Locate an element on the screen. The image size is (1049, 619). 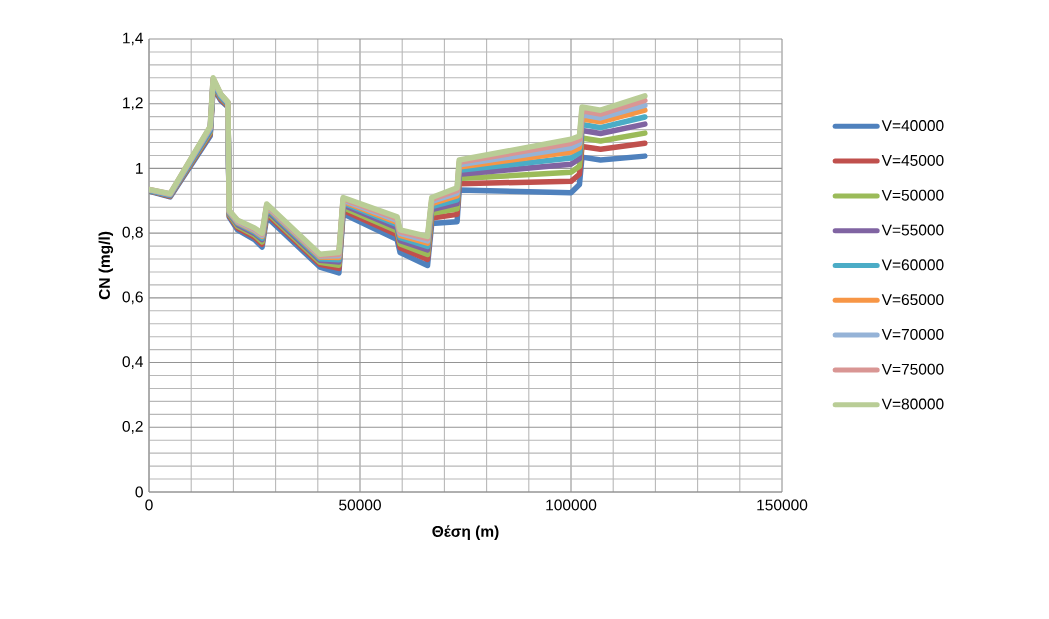
y-axis-title: CN (mg/l) is located at coordinates (106, 265).